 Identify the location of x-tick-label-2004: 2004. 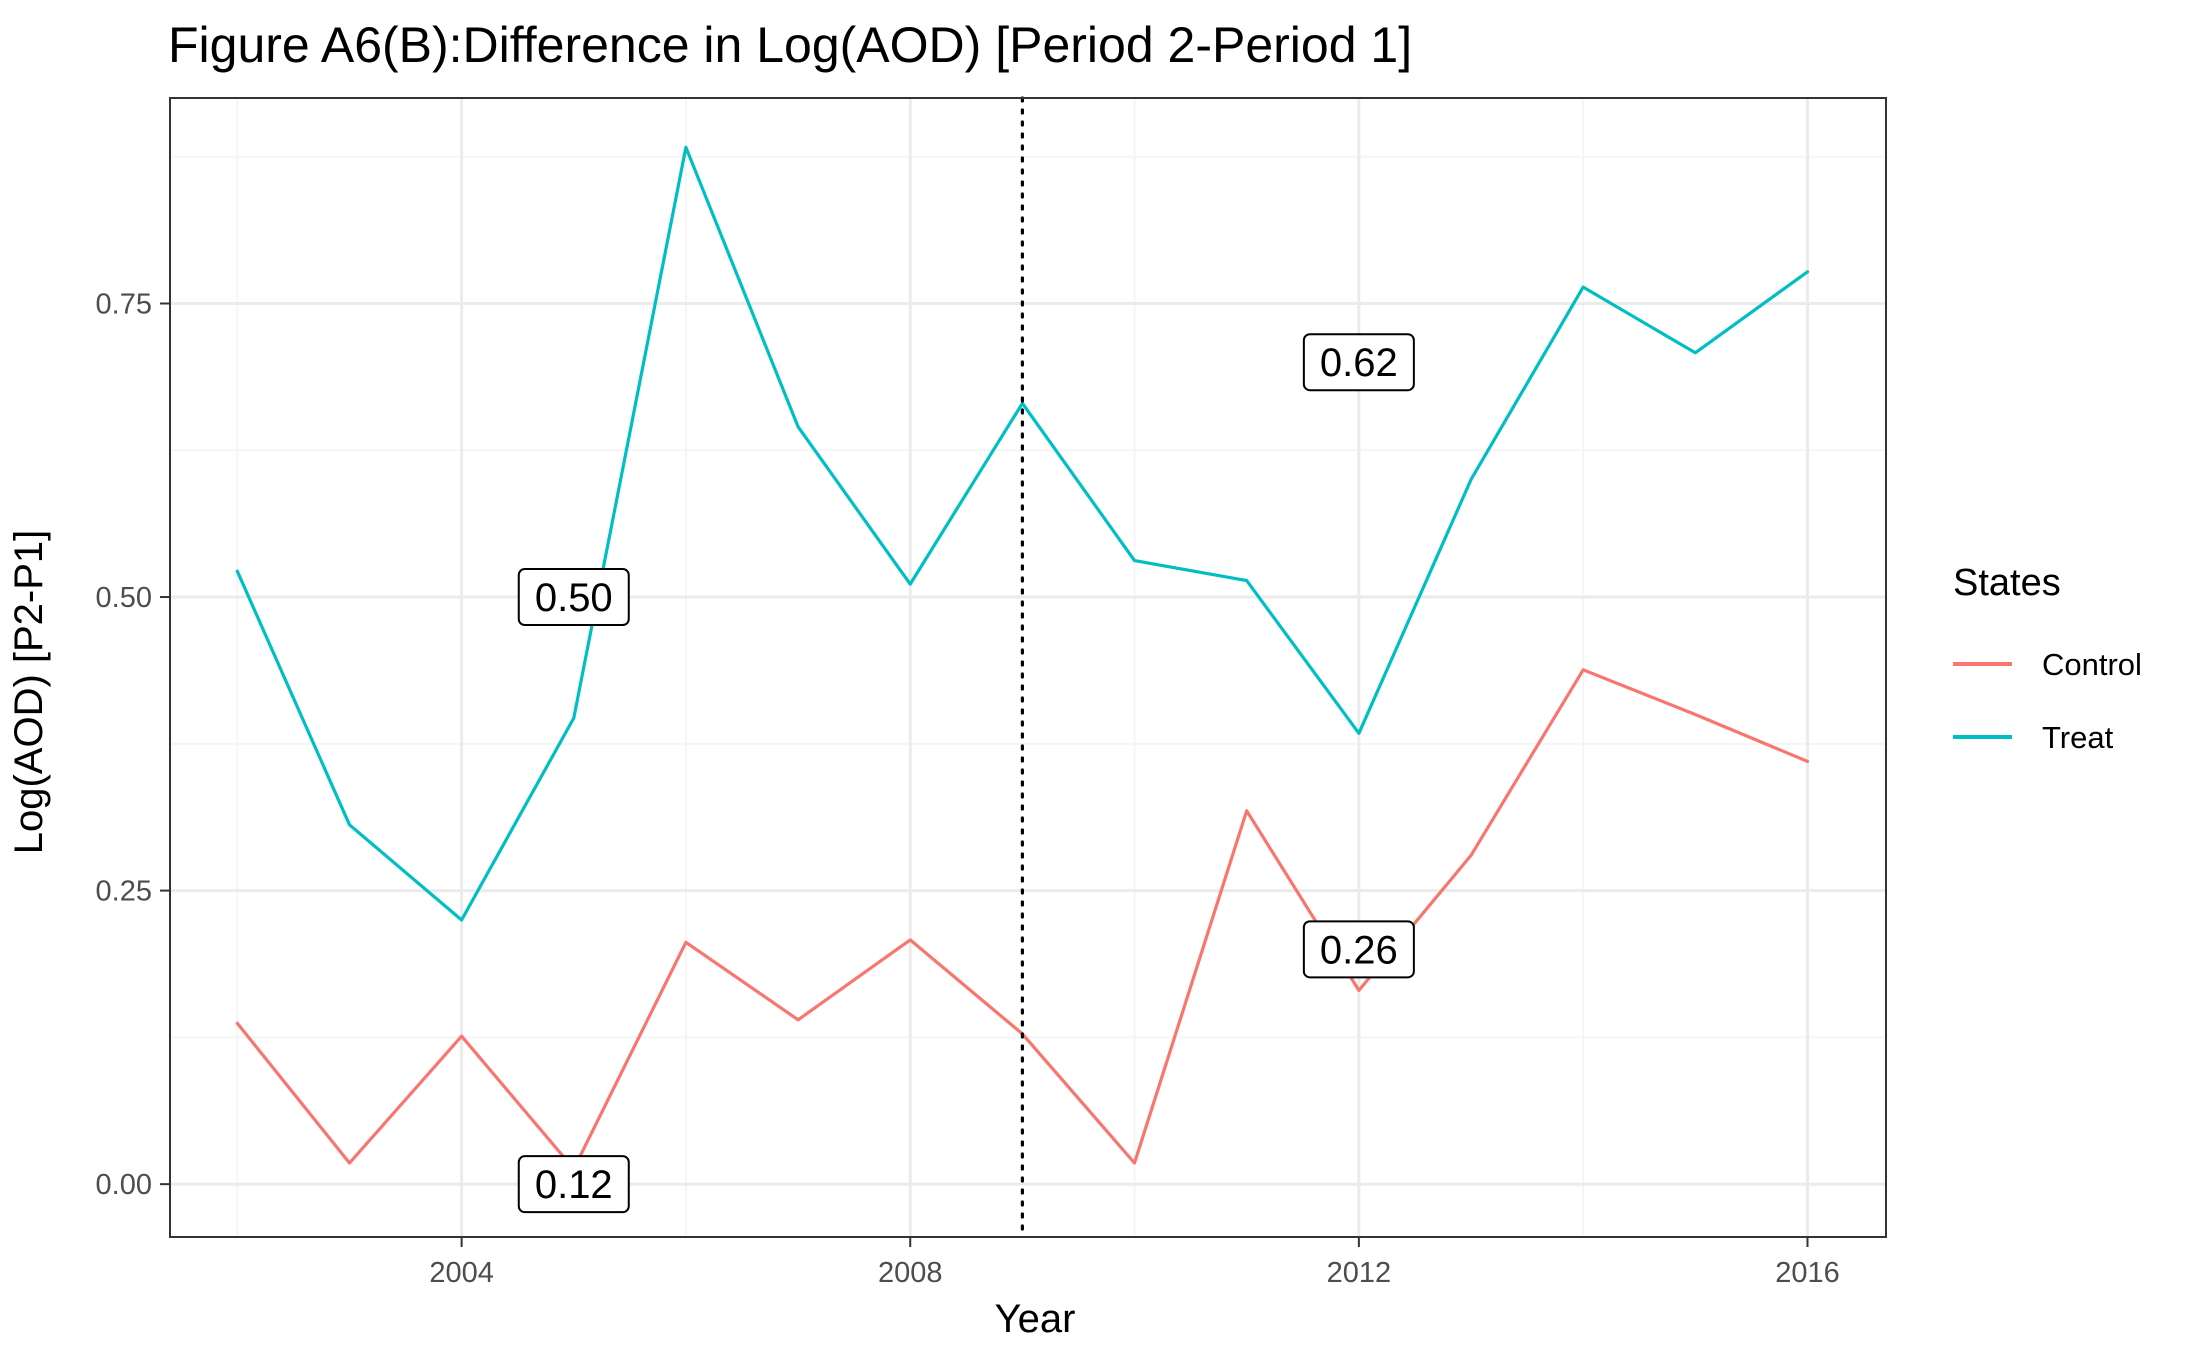
(461, 1273).